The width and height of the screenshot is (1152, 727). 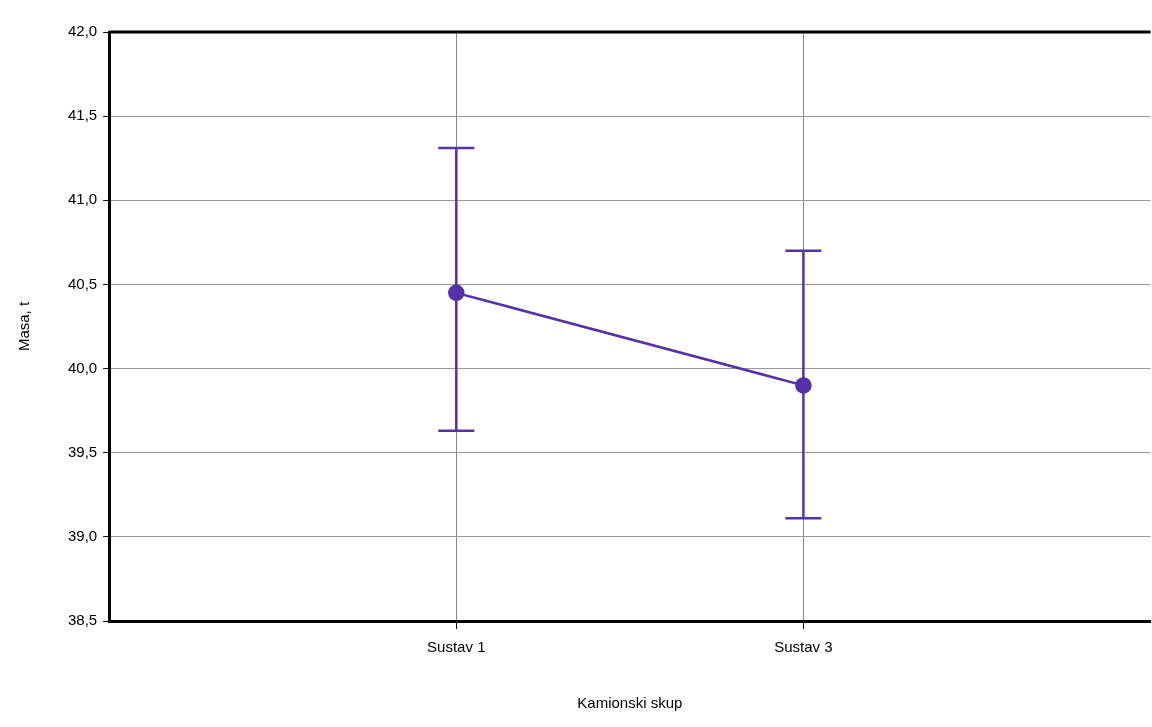 What do you see at coordinates (82, 199) in the screenshot?
I see `y-tick-label: 41,0` at bounding box center [82, 199].